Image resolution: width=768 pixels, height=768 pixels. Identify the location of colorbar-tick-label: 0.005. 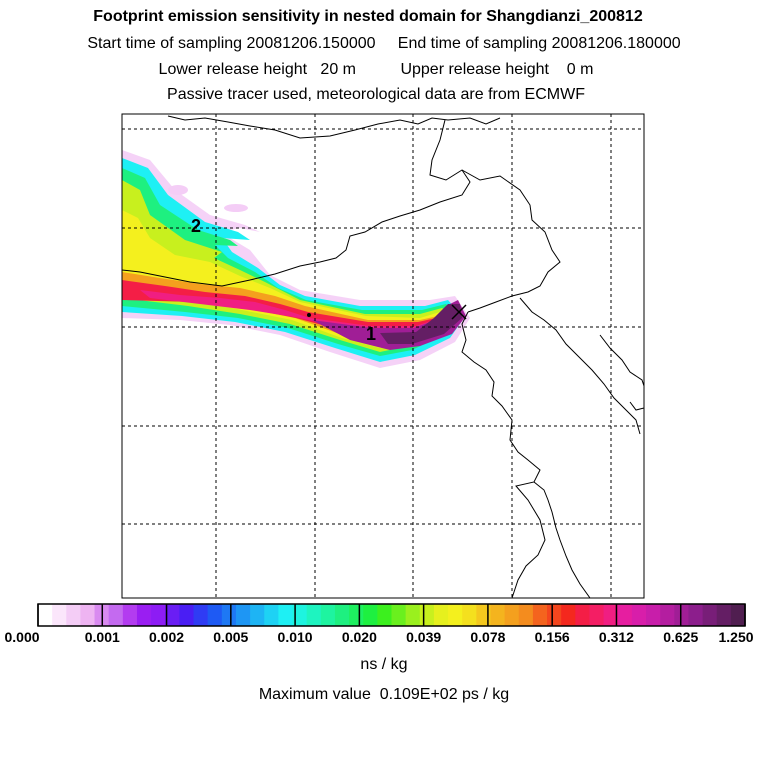
(231, 637).